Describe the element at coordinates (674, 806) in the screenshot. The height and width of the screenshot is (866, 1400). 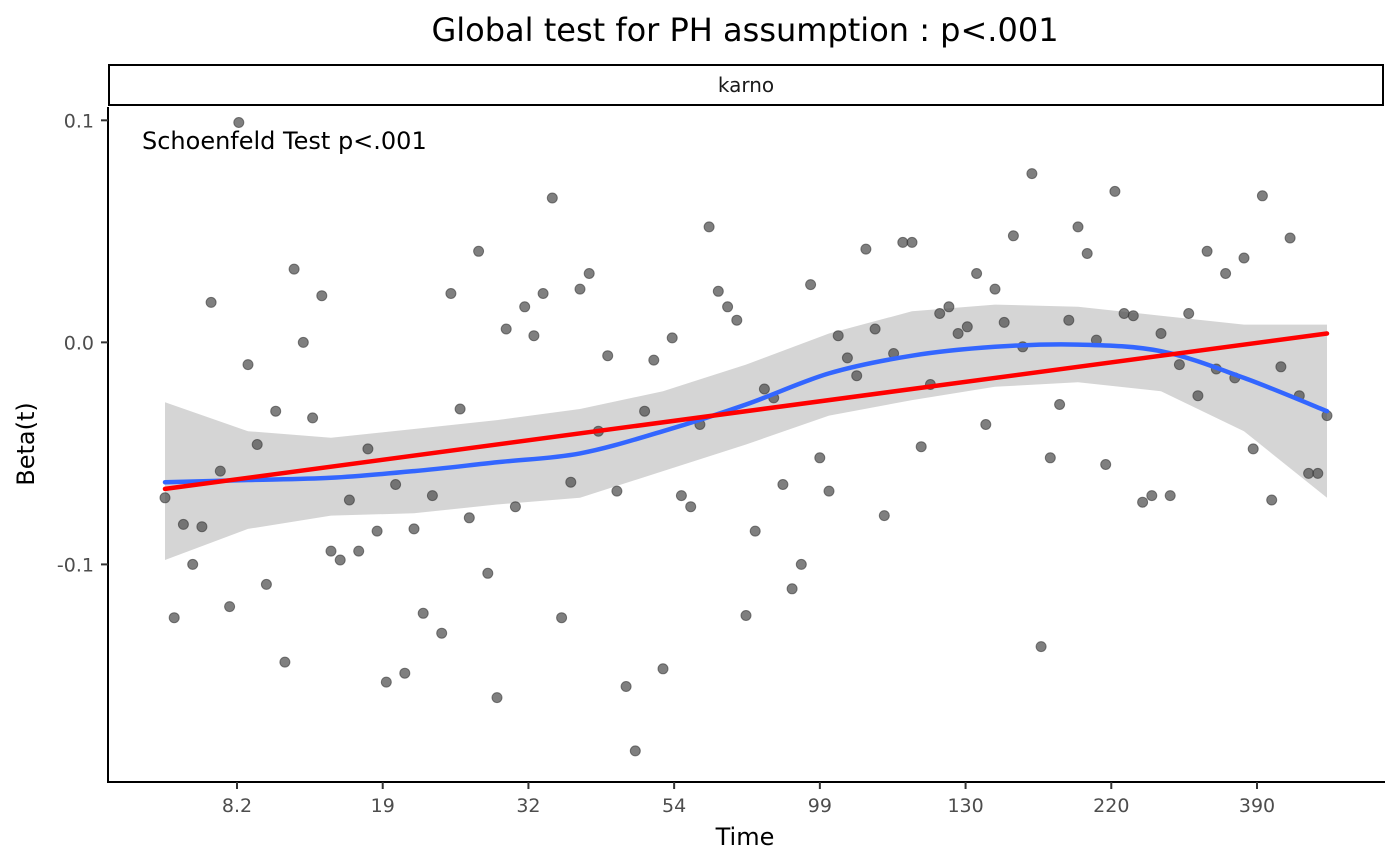
I see `x-tick-label: 54` at that location.